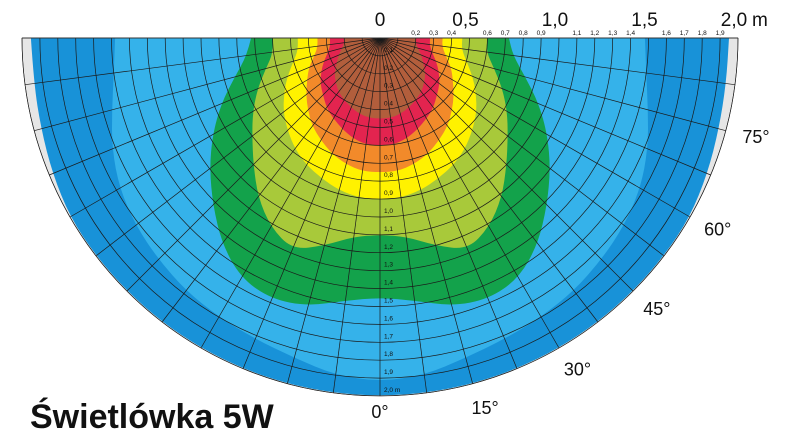 The width and height of the screenshot is (800, 448). What do you see at coordinates (388, 86) in the screenshot?
I see `ring-label: 0,3` at bounding box center [388, 86].